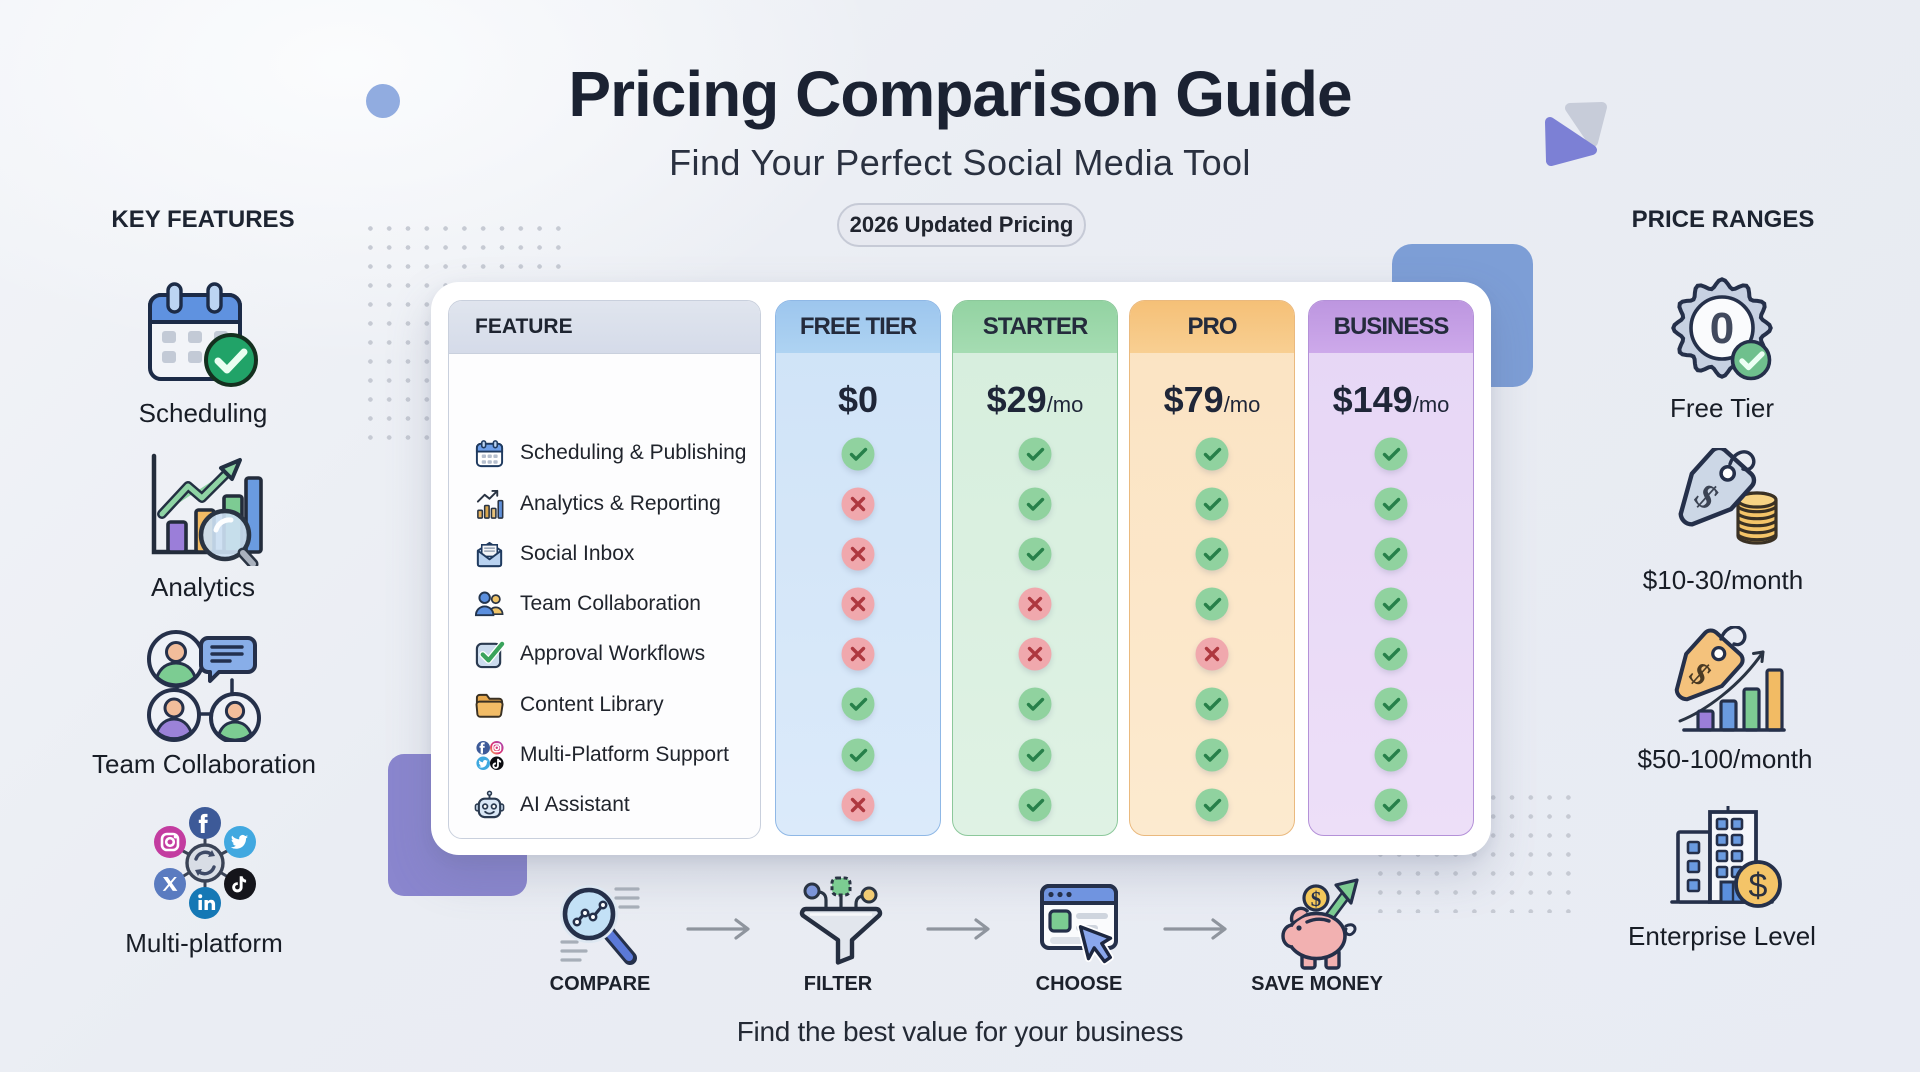 This screenshot has height=1072, width=1920. What do you see at coordinates (1722, 328) in the screenshot?
I see `svg-text: 0` at bounding box center [1722, 328].